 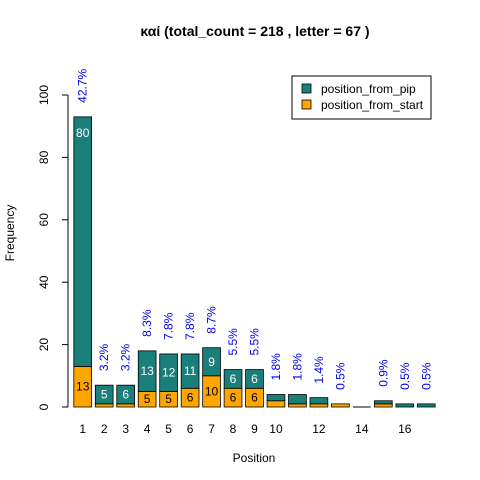 What do you see at coordinates (83, 133) in the screenshot?
I see `segment-label-pip: 80` at bounding box center [83, 133].